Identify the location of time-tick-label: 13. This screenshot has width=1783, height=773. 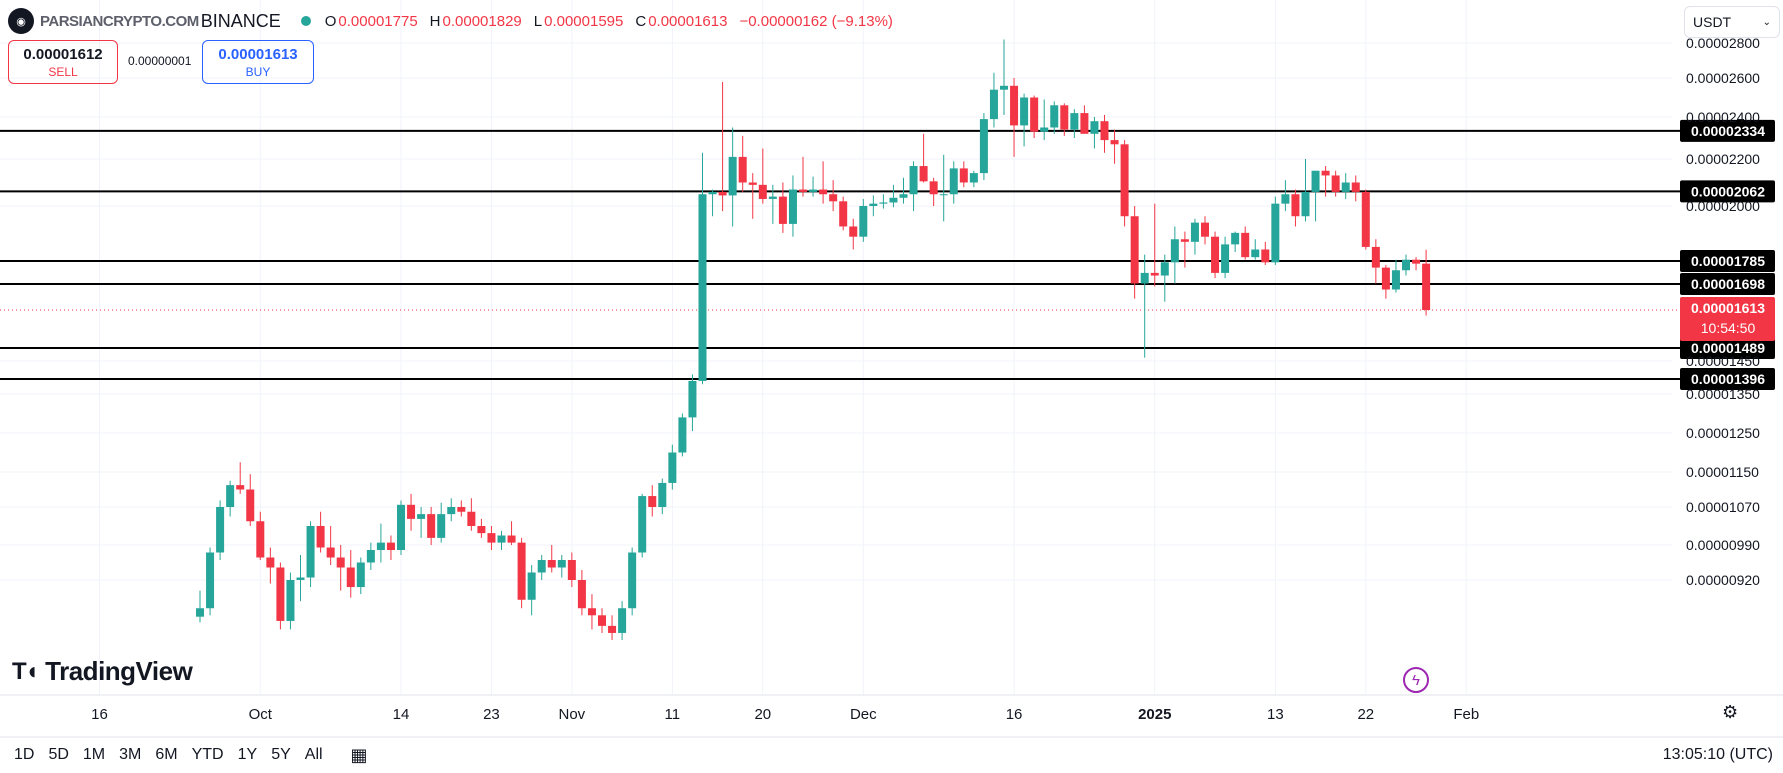
(1275, 714).